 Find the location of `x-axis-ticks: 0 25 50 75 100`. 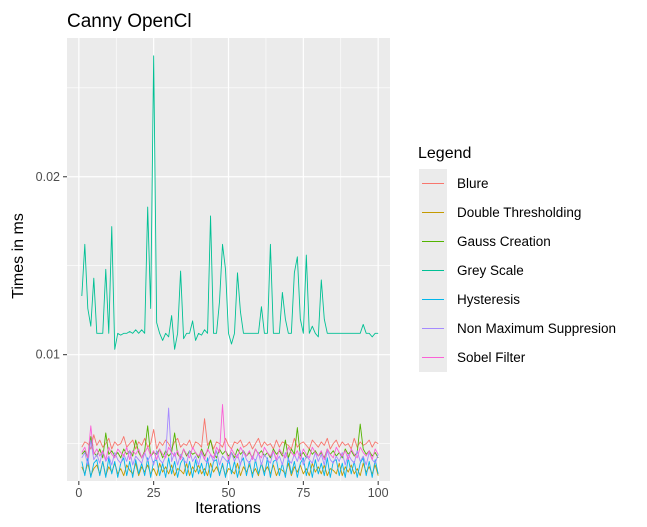

x-axis-ticks: 0 25 50 75 100 is located at coordinates (232, 490).